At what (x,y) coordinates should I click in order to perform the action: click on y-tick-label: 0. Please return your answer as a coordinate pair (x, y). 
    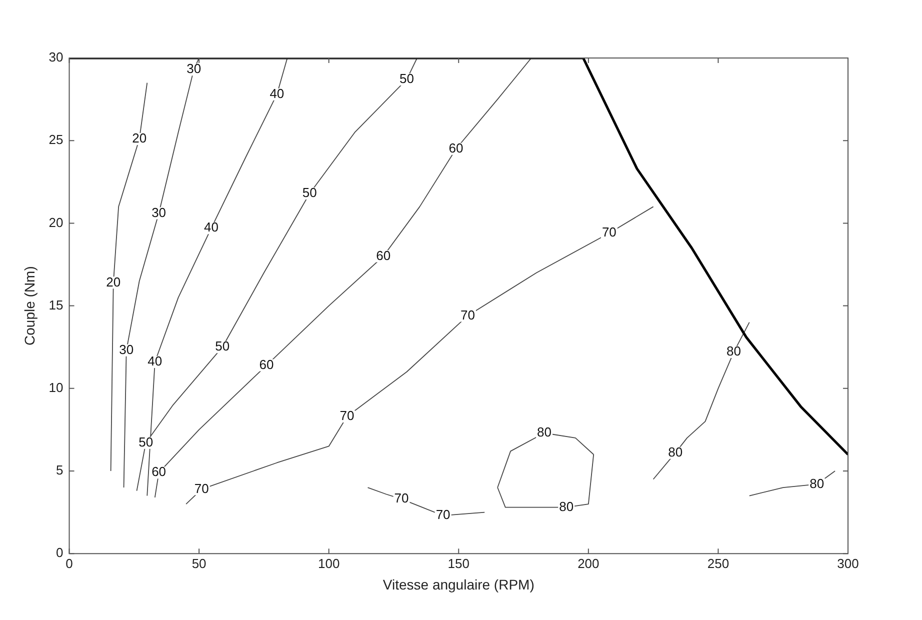
    Looking at the image, I should click on (60, 552).